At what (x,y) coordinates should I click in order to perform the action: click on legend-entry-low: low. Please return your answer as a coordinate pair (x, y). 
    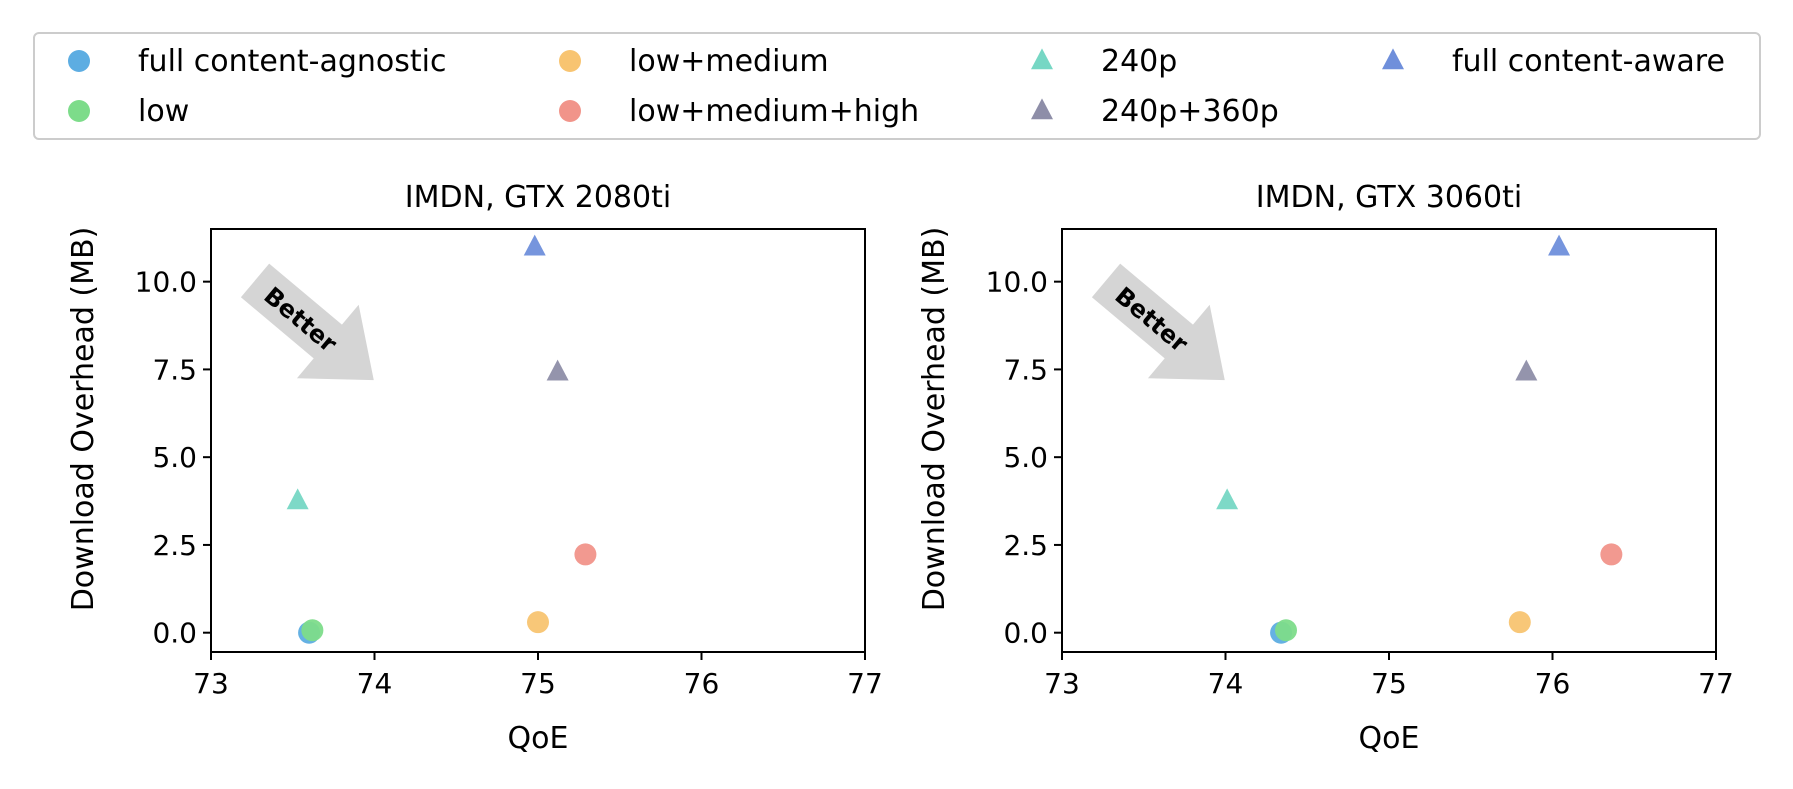
    Looking at the image, I should click on (128, 111).